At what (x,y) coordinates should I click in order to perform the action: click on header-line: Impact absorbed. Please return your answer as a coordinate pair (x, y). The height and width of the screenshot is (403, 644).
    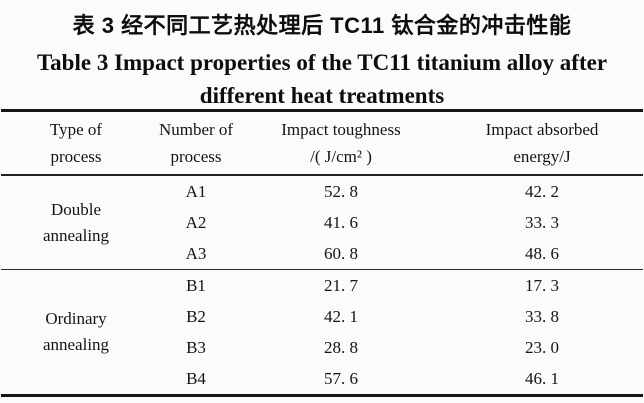
    Looking at the image, I should click on (542, 129).